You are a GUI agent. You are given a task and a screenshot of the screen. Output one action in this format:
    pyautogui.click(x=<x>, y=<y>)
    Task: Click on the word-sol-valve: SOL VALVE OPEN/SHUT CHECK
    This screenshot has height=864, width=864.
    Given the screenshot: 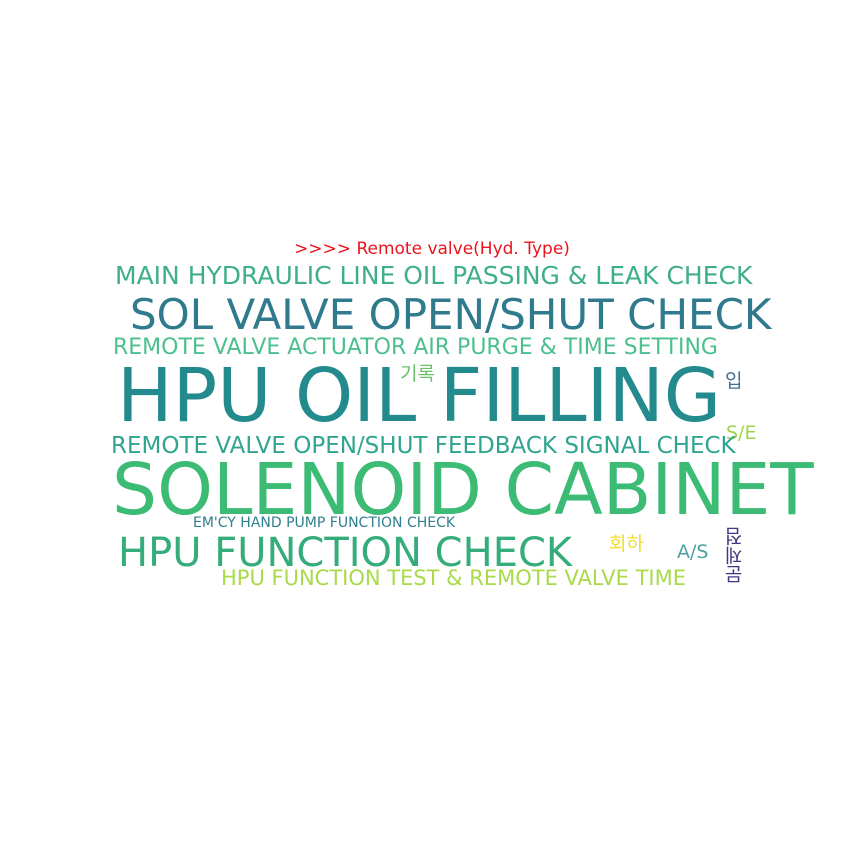 What is the action you would take?
    pyautogui.click(x=451, y=314)
    